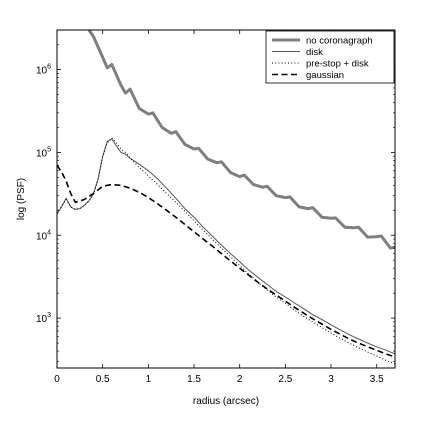  What do you see at coordinates (339, 41) in the screenshot?
I see `legend-label: no coronagraph` at bounding box center [339, 41].